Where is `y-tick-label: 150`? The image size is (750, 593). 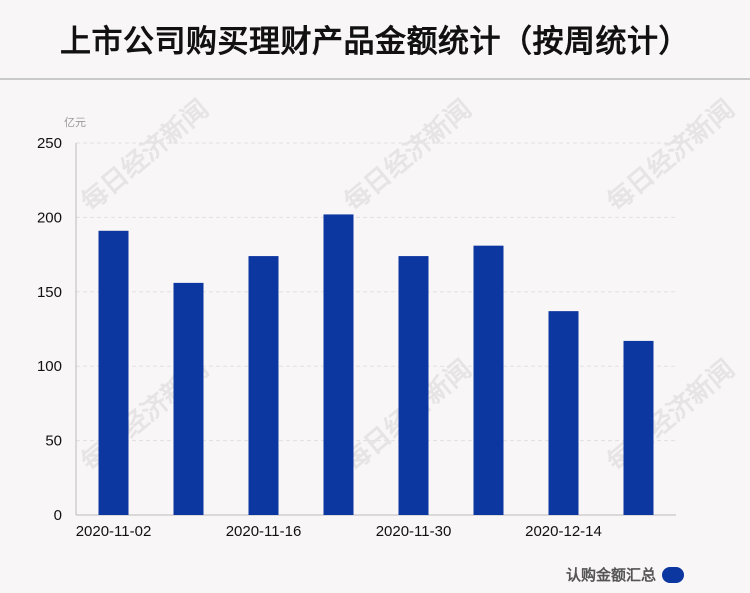
y-tick-label: 150 is located at coordinates (49, 292).